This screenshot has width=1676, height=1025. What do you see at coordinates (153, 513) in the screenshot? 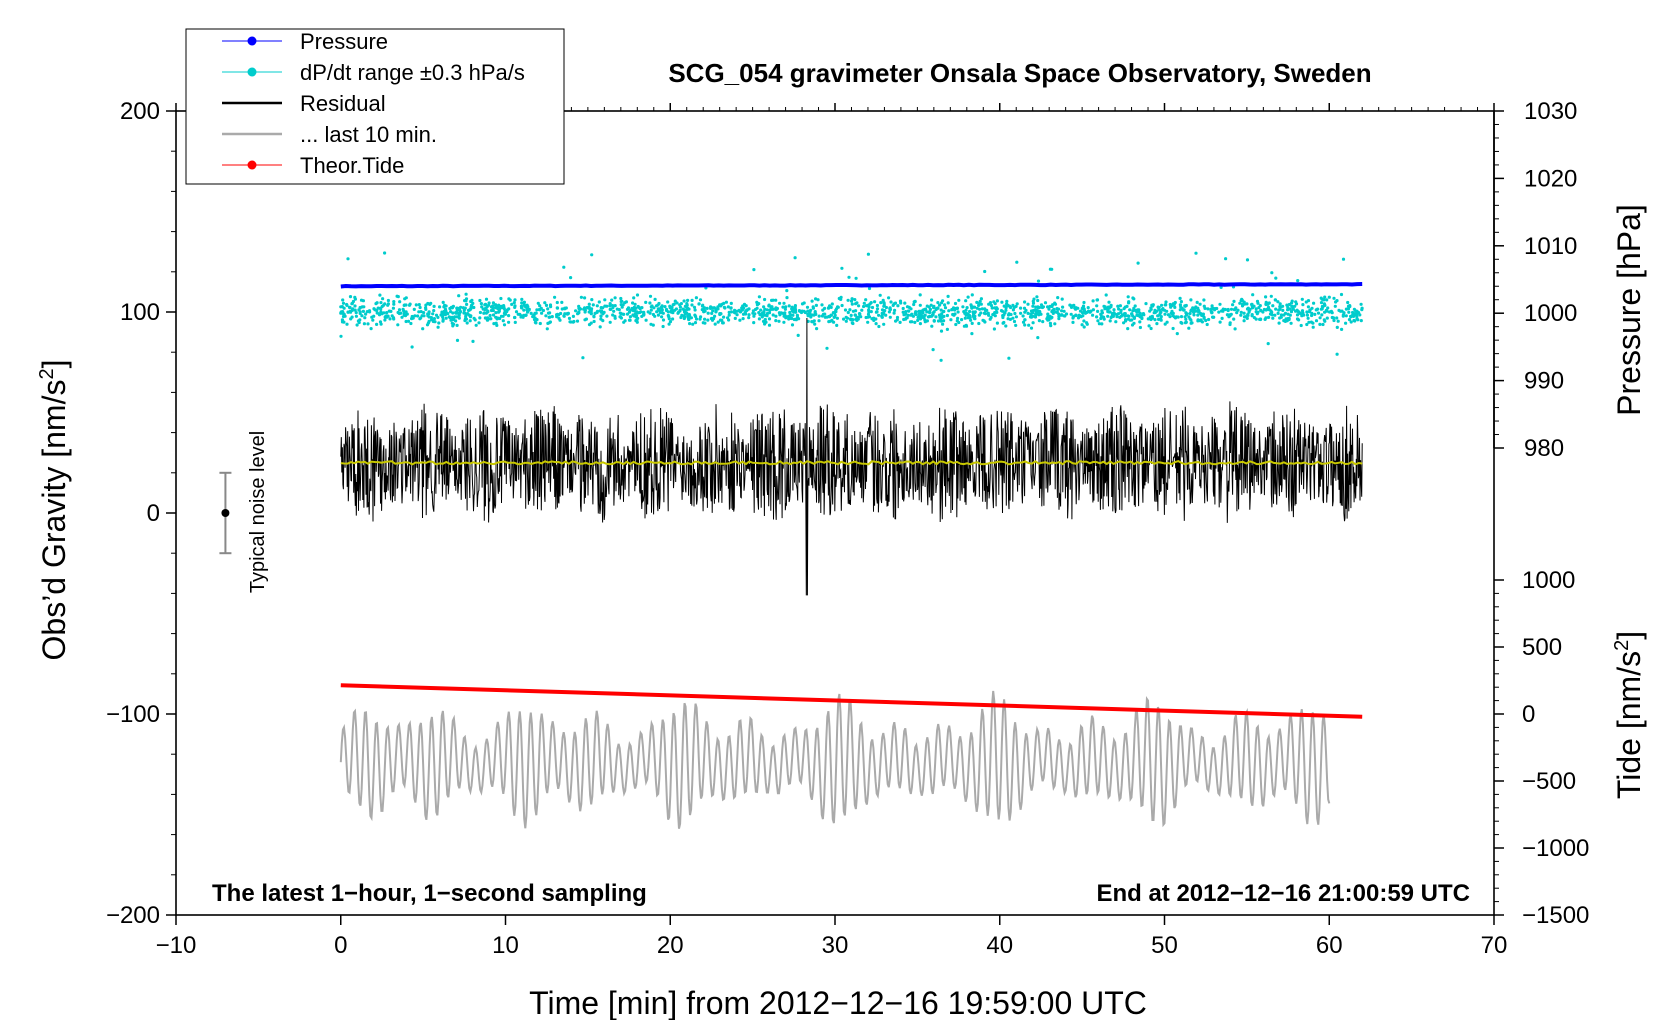
I see `y-tick-label: 0` at bounding box center [153, 513].